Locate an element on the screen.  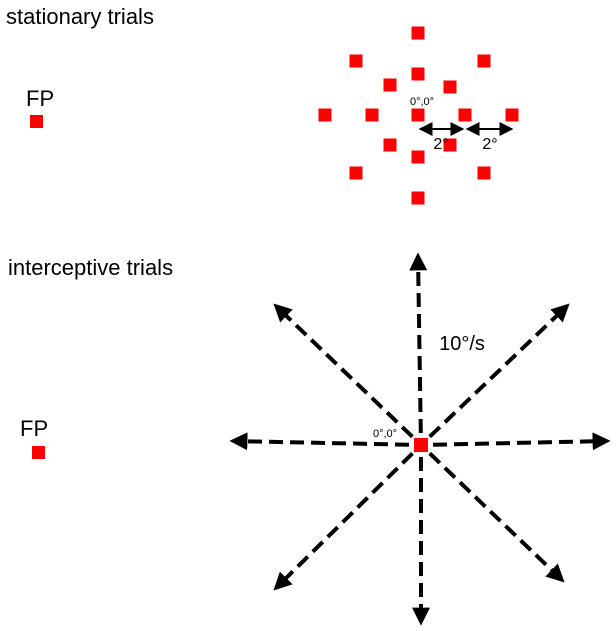
speed-label: 10°/s is located at coordinates (462, 344).